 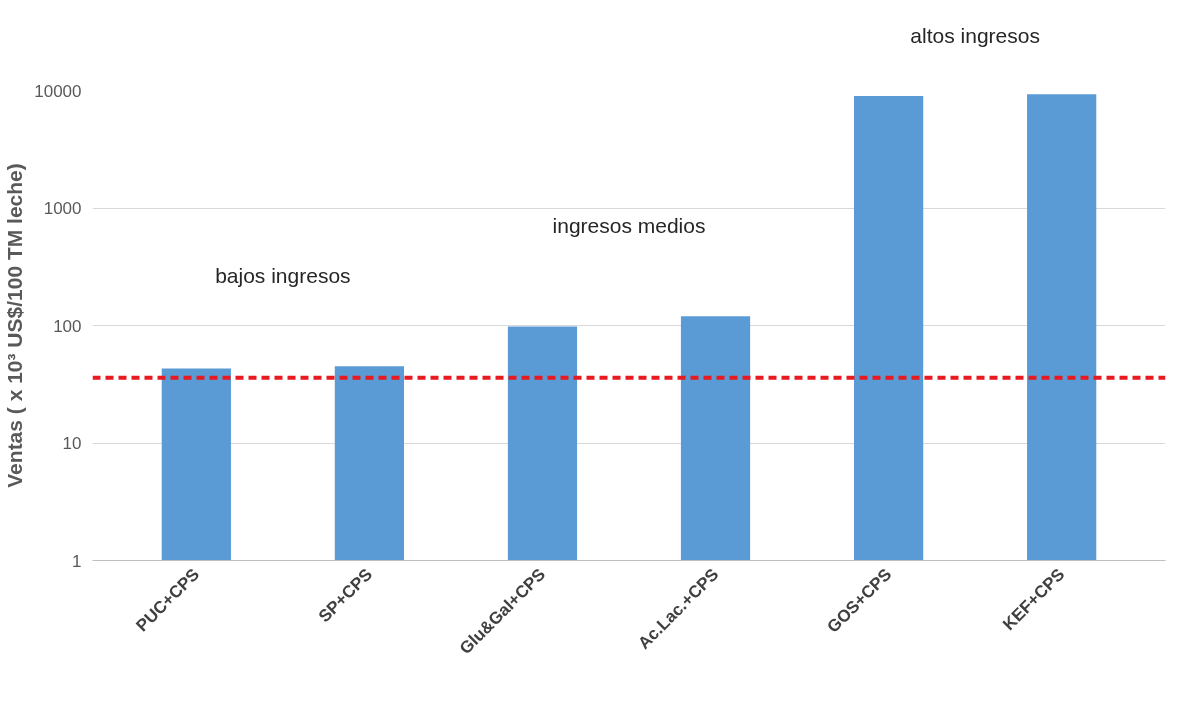 What do you see at coordinates (283, 276) in the screenshot?
I see `annotation: bajos ingresos` at bounding box center [283, 276].